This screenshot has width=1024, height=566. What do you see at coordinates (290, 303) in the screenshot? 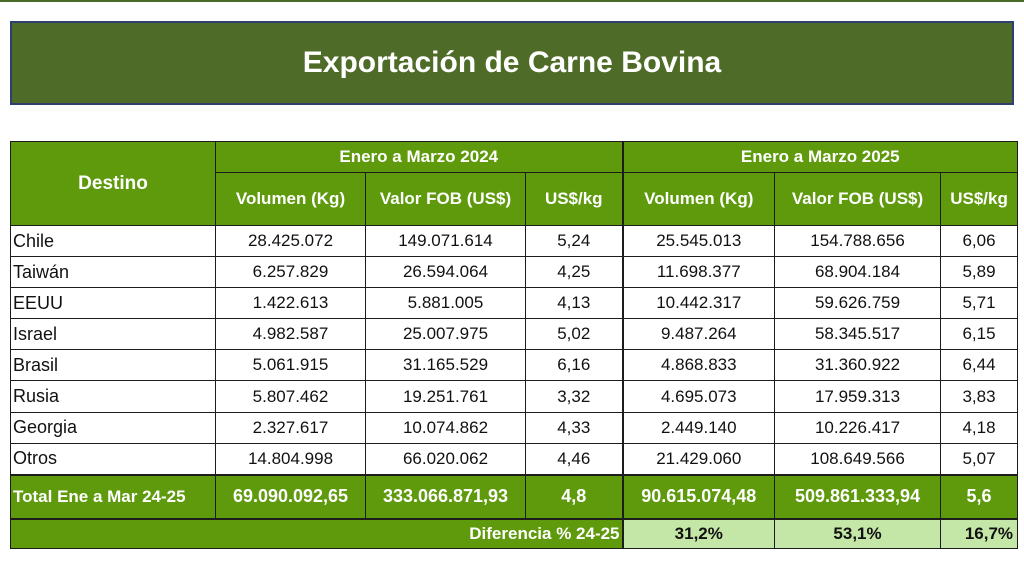
I see `cell-volumen-2024: 1.422.613` at bounding box center [290, 303].